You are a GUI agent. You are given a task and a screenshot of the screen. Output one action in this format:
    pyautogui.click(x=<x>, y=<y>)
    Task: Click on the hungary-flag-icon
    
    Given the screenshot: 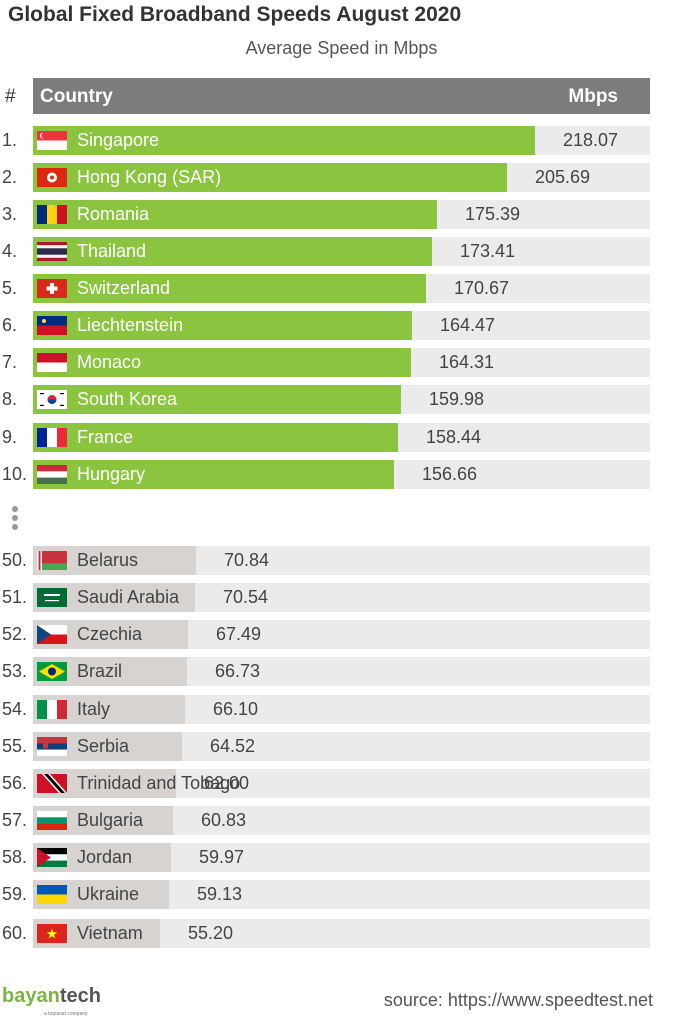 What is the action you would take?
    pyautogui.click(x=52, y=474)
    